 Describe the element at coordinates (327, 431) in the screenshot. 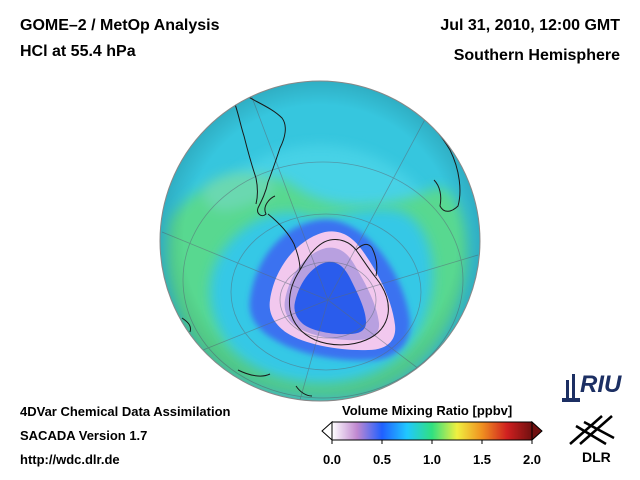

I see `colorbar-low-arrow` at that location.